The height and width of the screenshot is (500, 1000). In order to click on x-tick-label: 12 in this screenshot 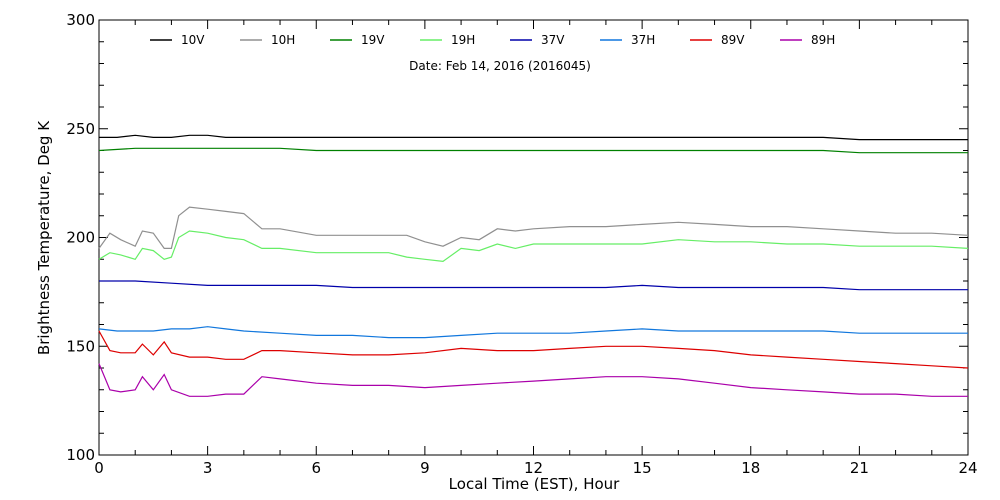, I will do `click(533, 468)`.